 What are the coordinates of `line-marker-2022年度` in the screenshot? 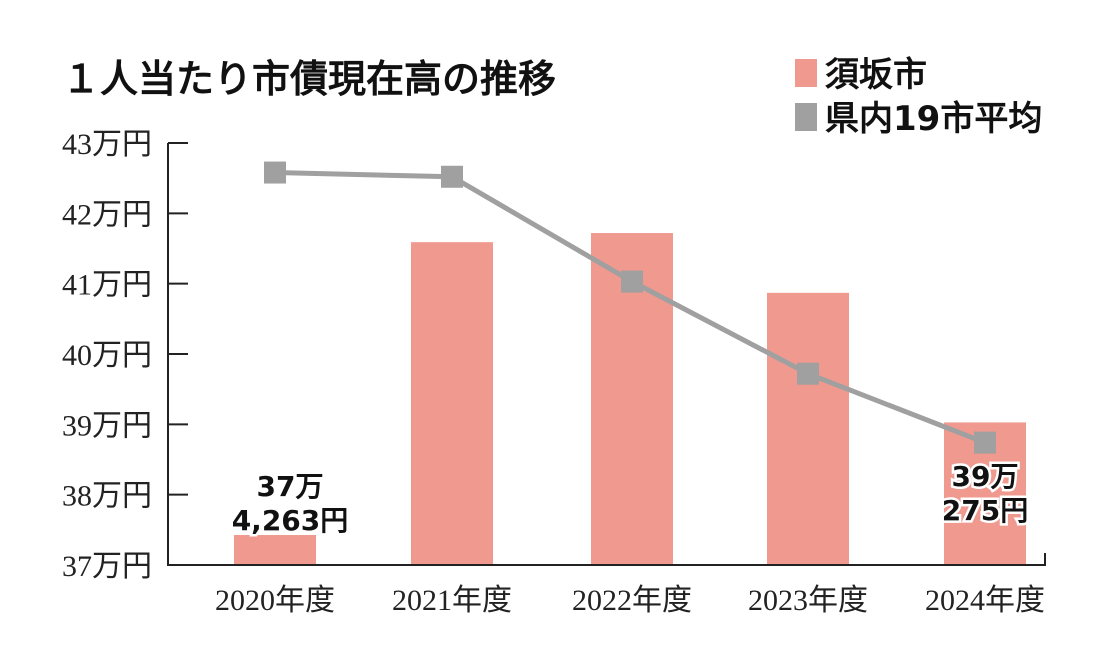 It's located at (632, 281).